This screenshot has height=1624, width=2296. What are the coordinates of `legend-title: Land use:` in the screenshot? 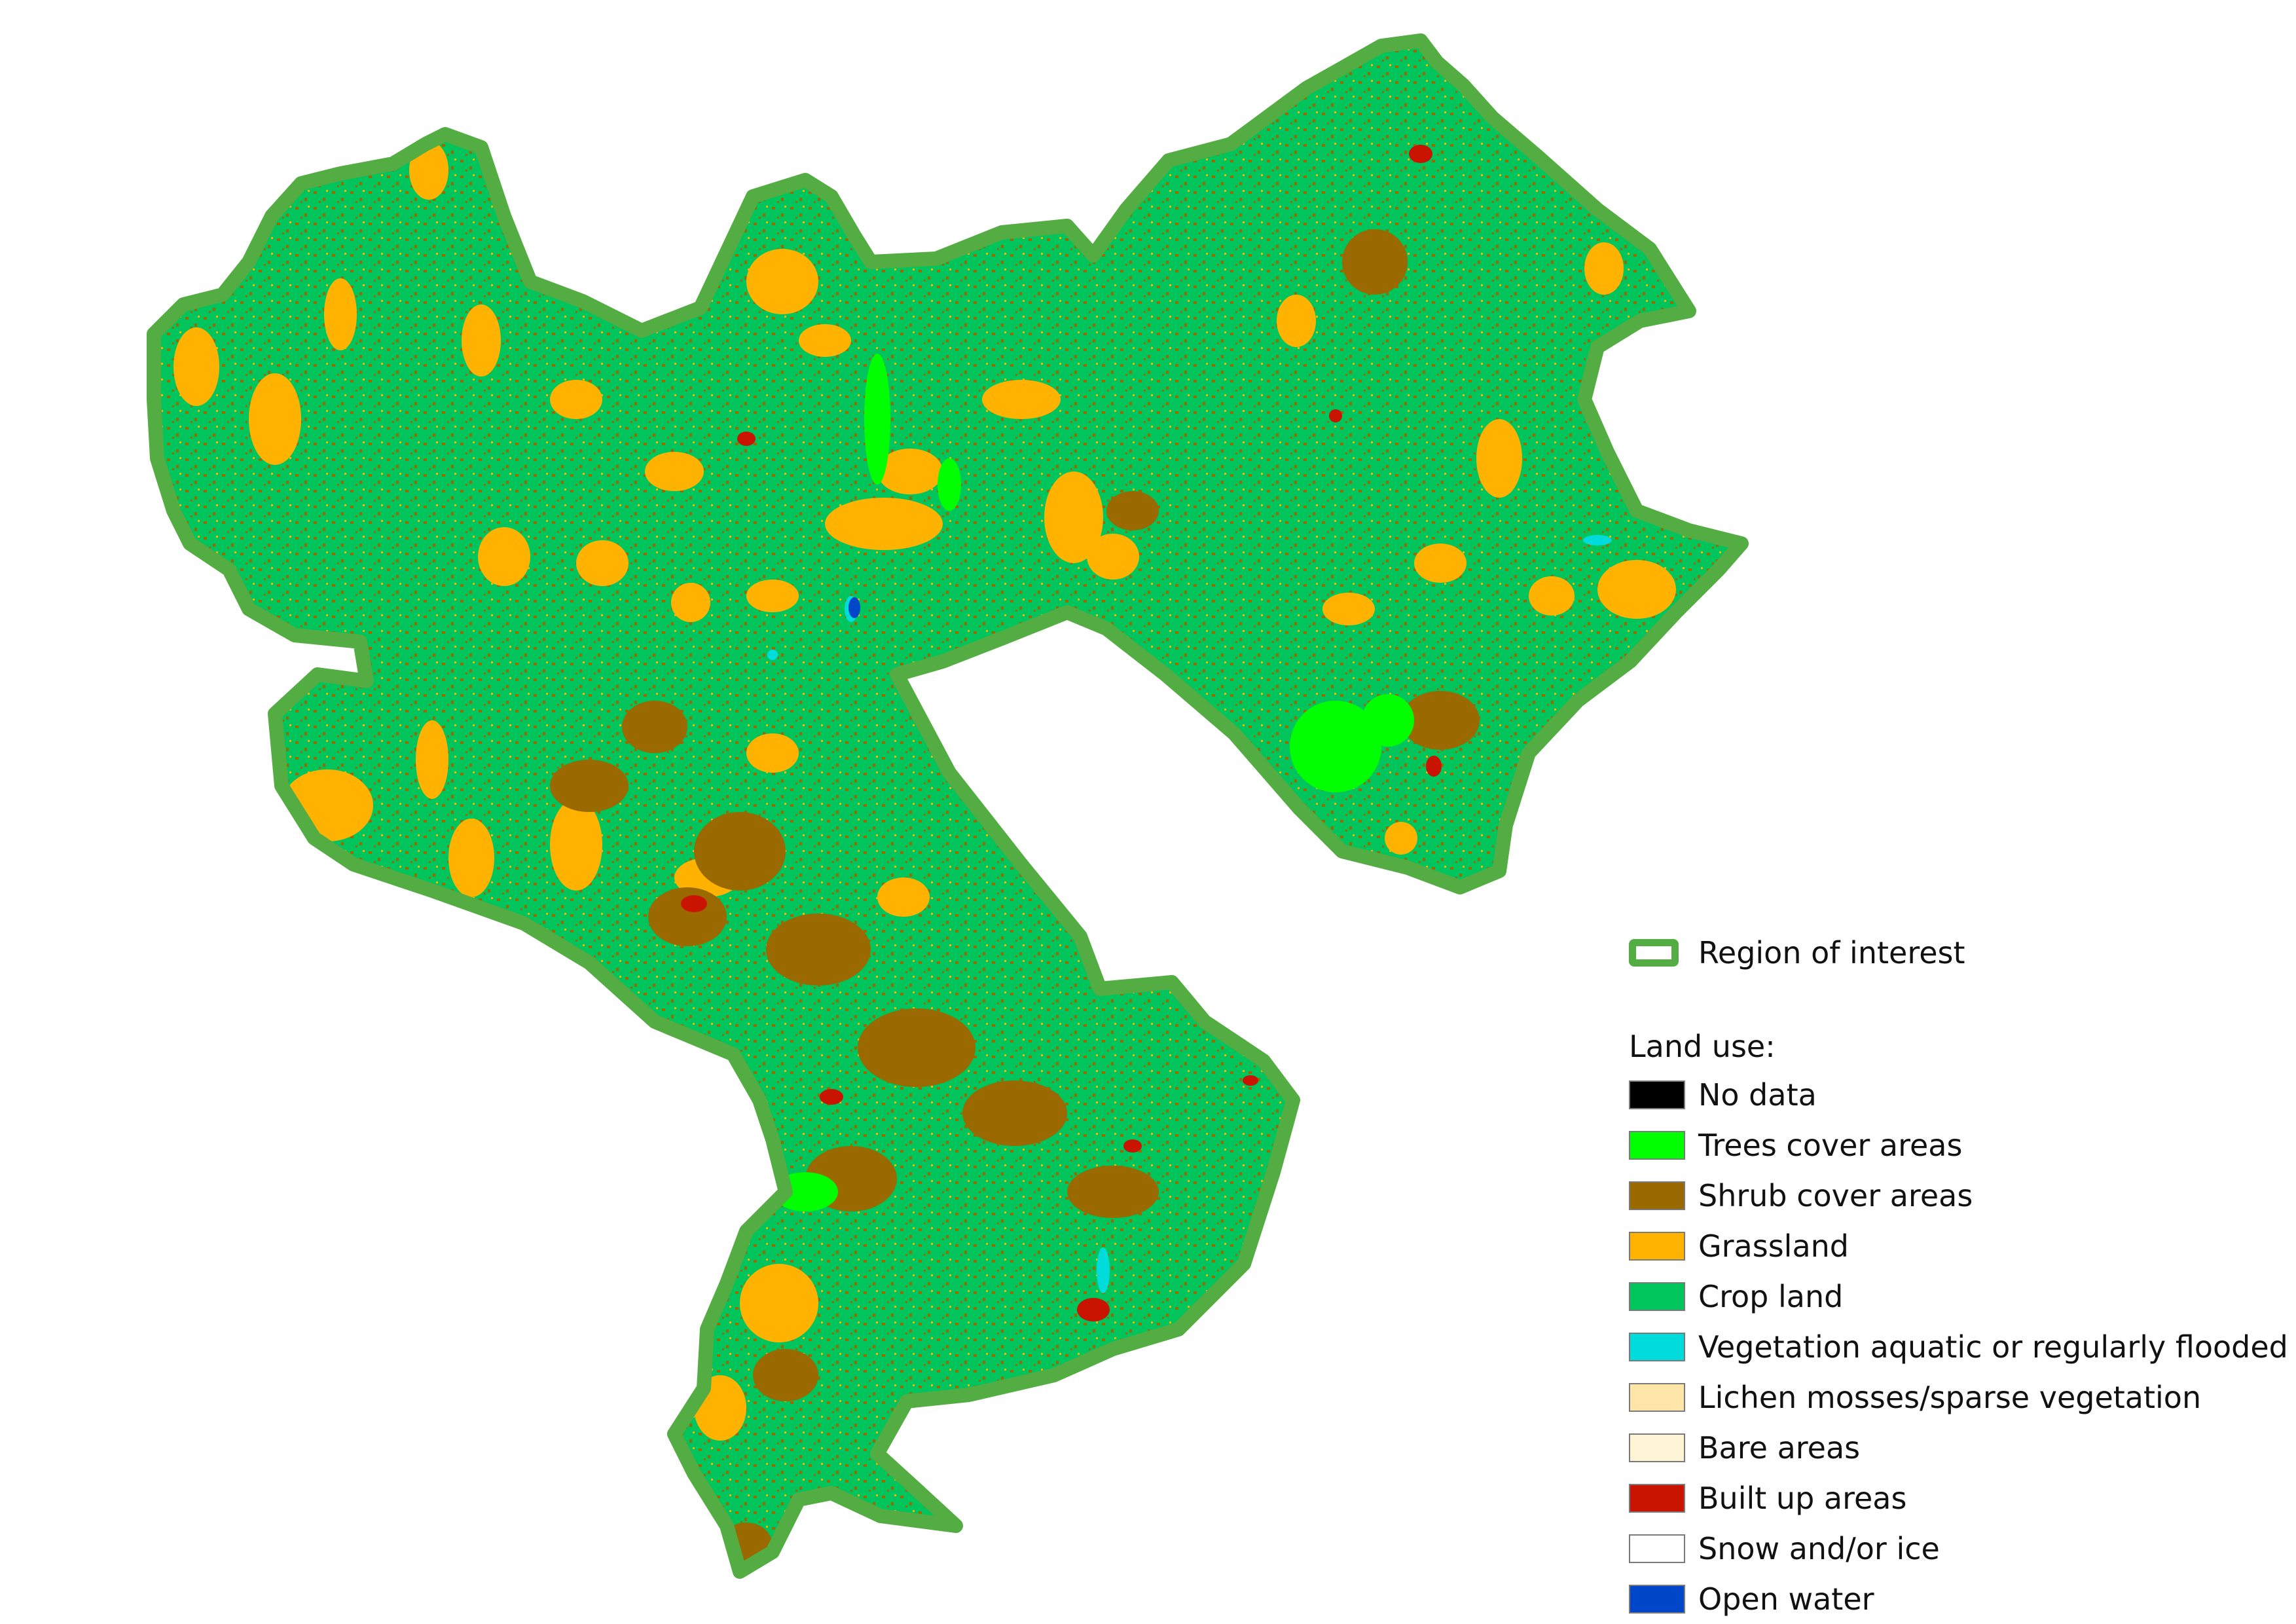 It's located at (1702, 1046).